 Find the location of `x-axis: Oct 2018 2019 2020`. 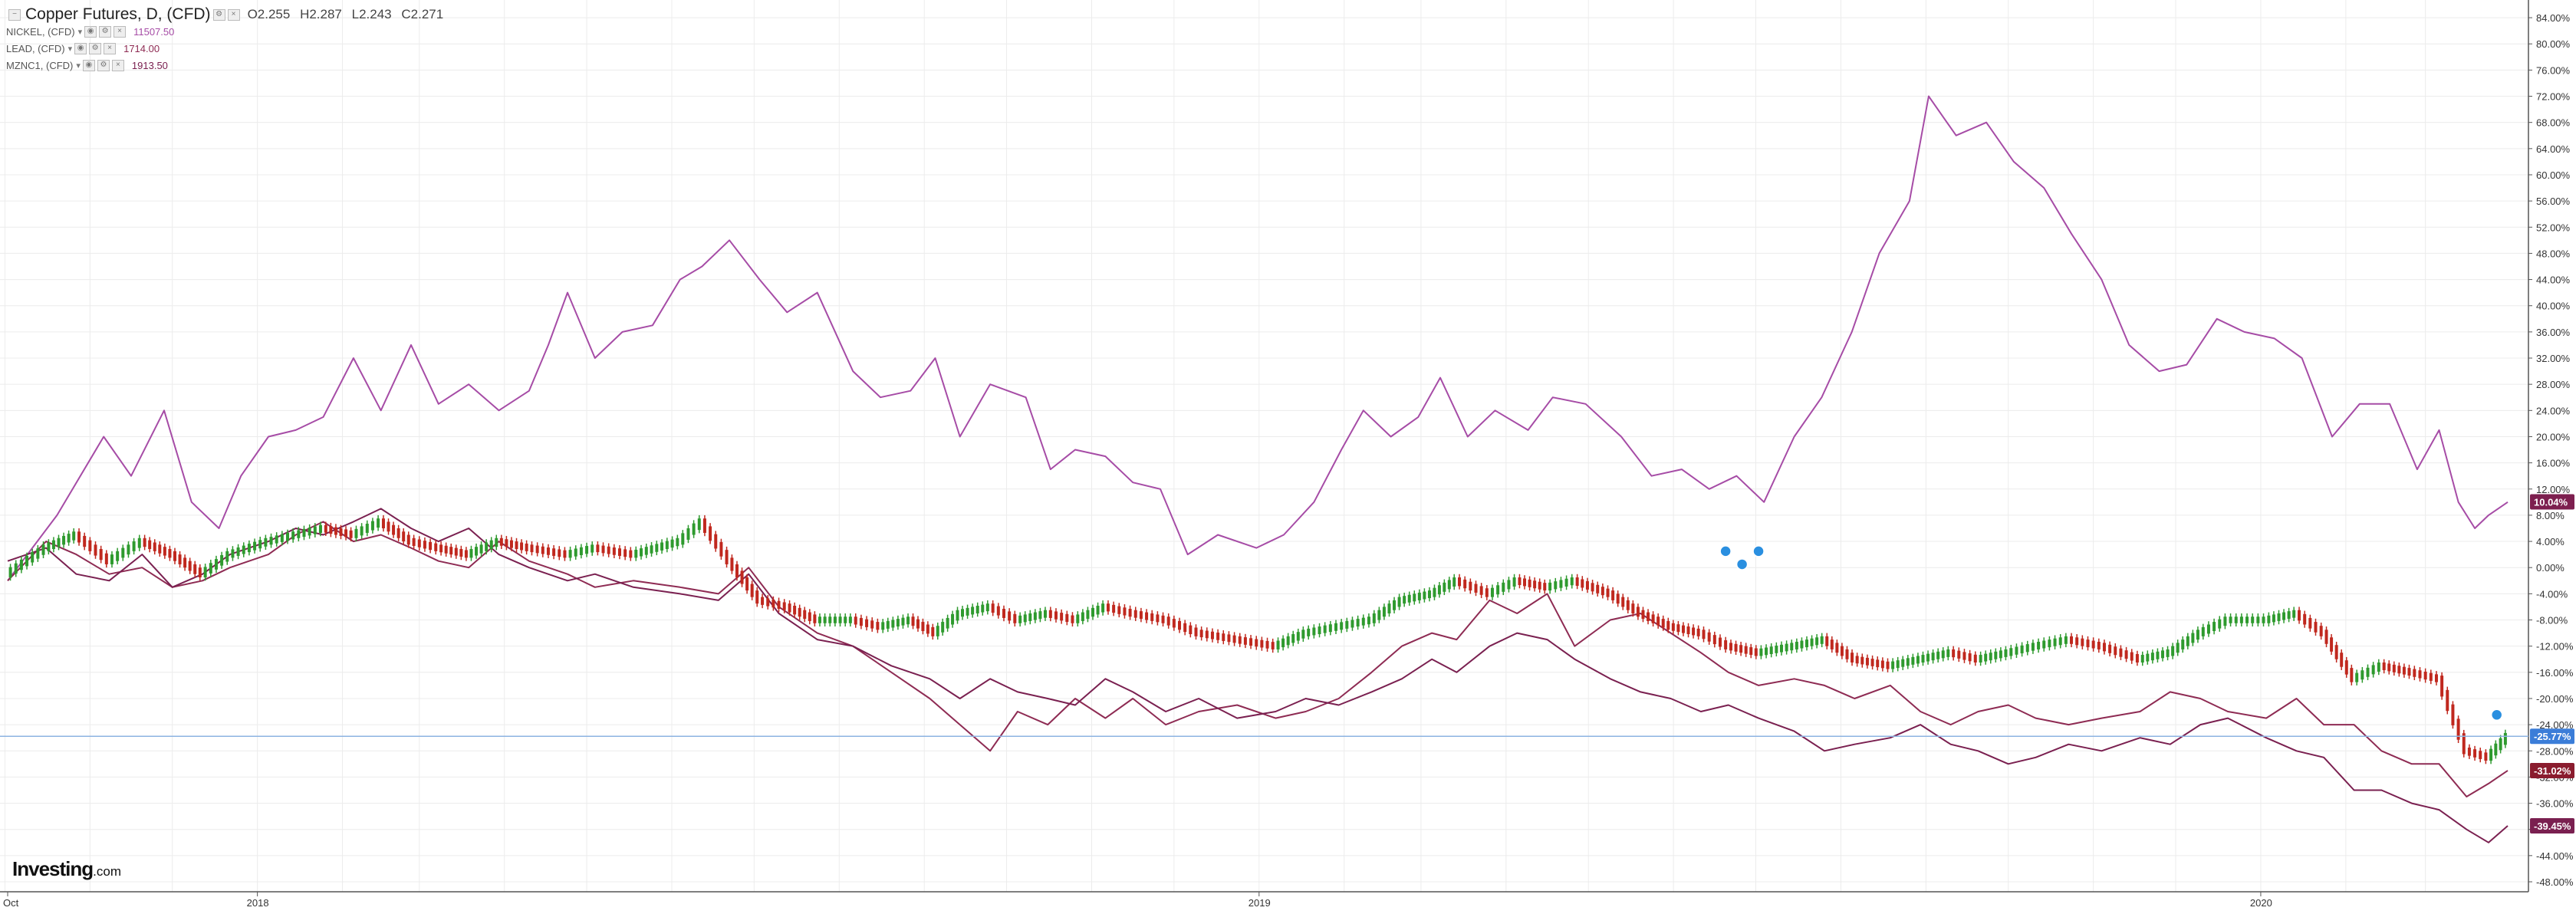

x-axis: Oct 2018 2019 2020 is located at coordinates (1137, 901).